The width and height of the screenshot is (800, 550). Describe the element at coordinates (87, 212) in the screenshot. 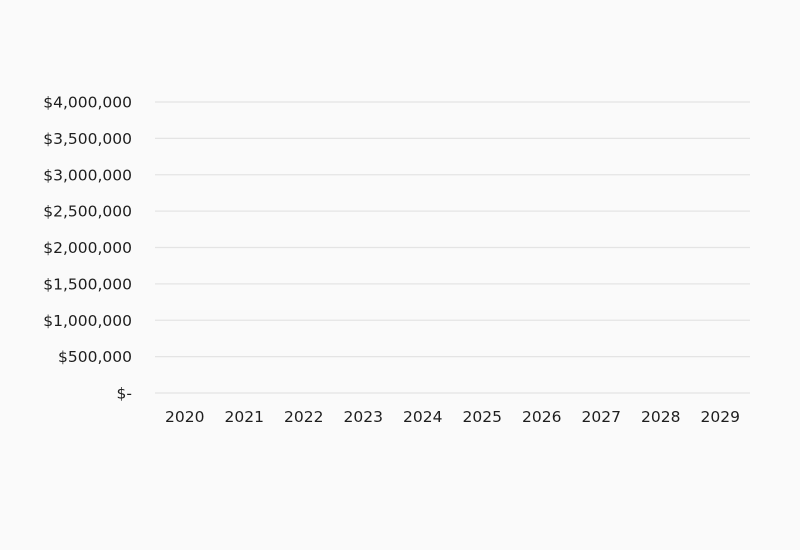

I see `y-tick-label-5: $2,500,000` at that location.